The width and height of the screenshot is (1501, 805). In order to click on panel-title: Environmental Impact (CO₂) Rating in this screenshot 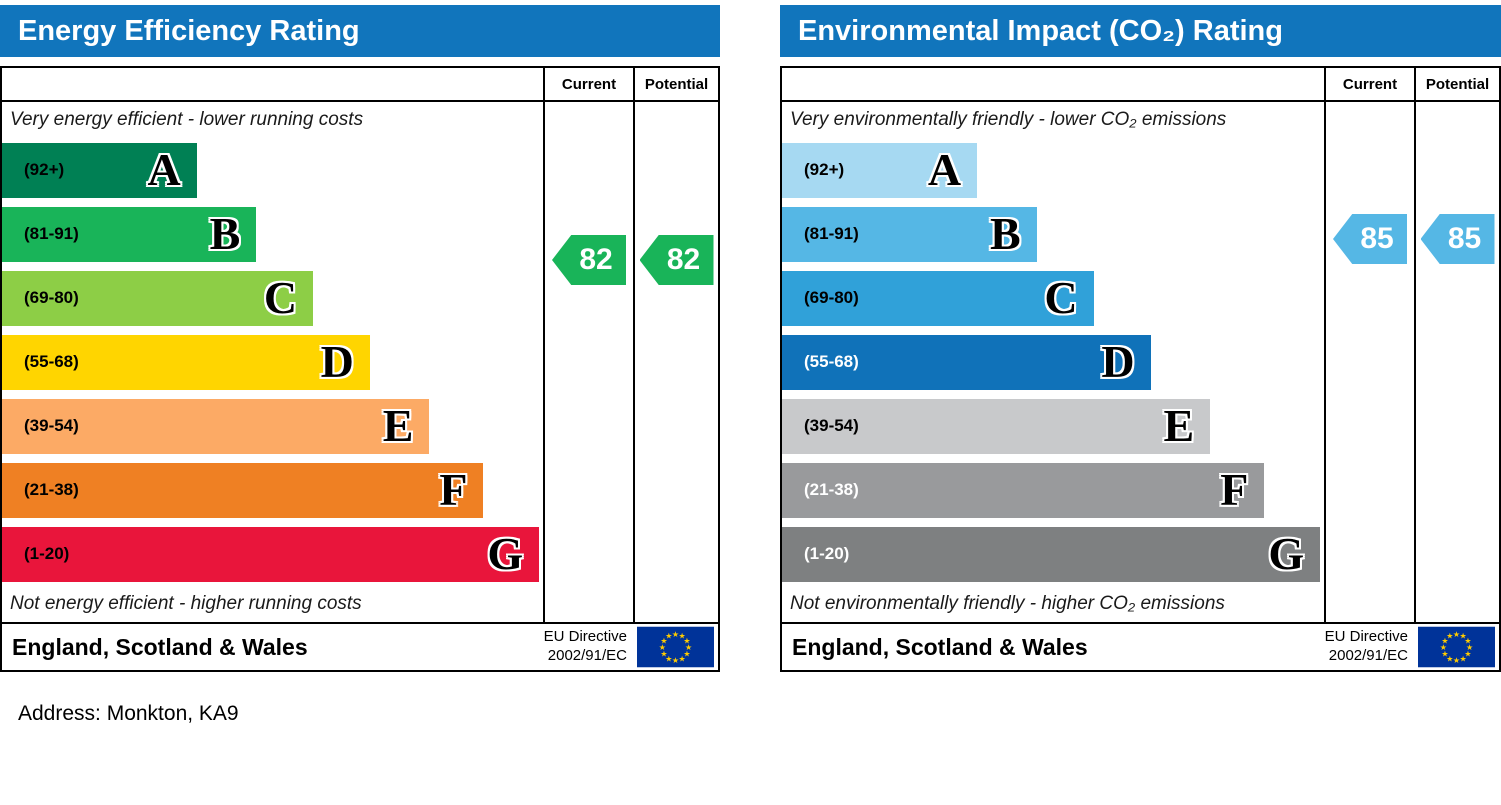, I will do `click(1040, 30)`.